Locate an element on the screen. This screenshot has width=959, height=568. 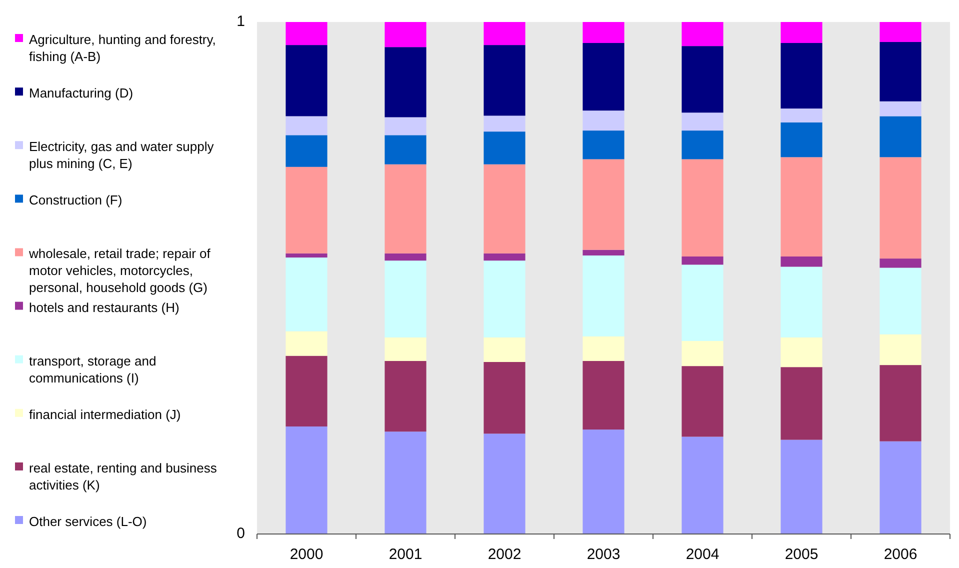
legend-label: hotels and restaurants (H) is located at coordinates (104, 307).